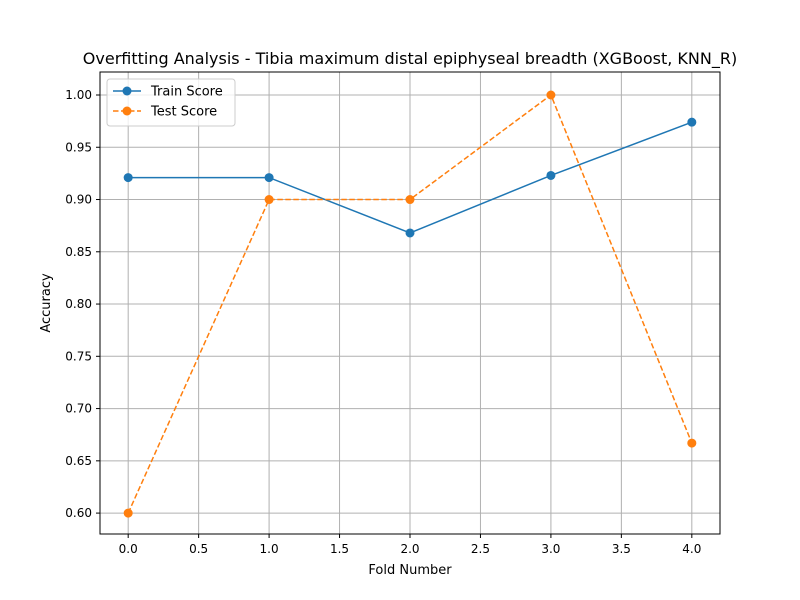  I want to click on legend-marker-test-score, so click(127, 111).